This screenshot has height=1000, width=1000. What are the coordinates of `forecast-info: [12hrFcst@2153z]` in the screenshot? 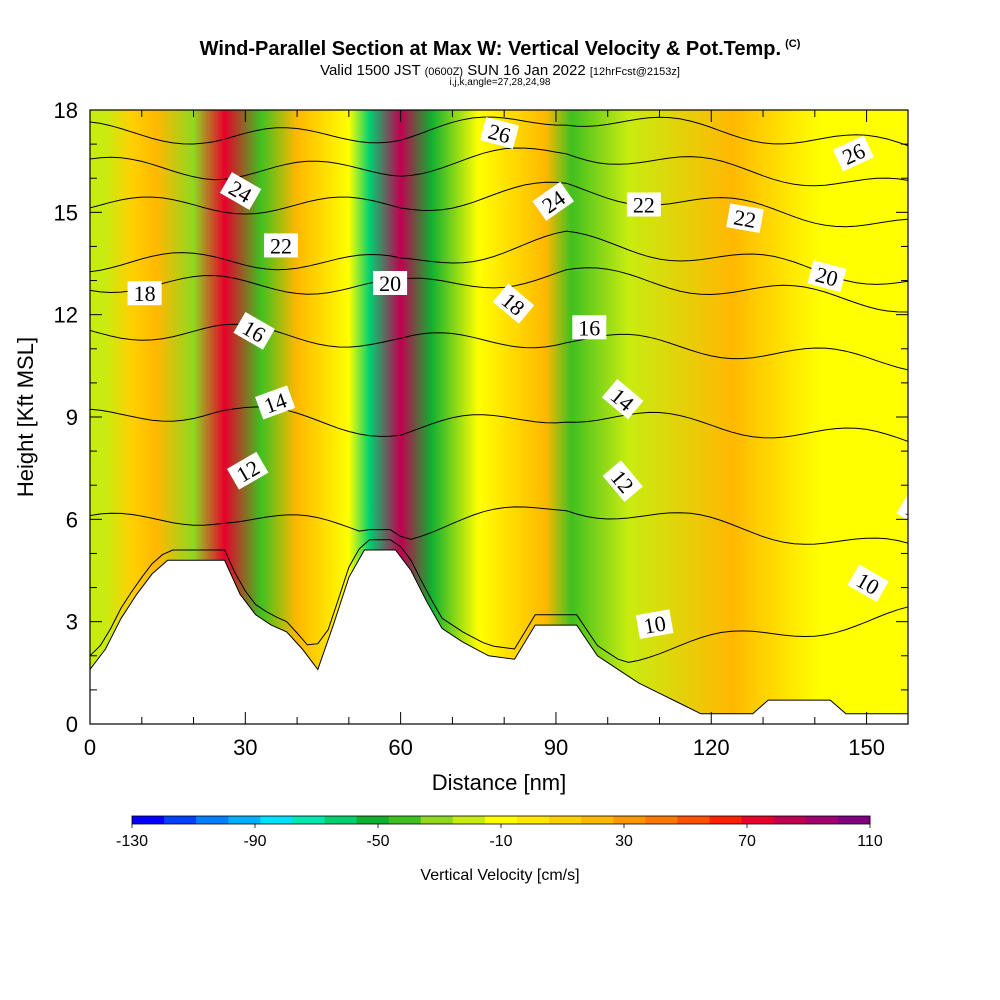 It's located at (634, 72).